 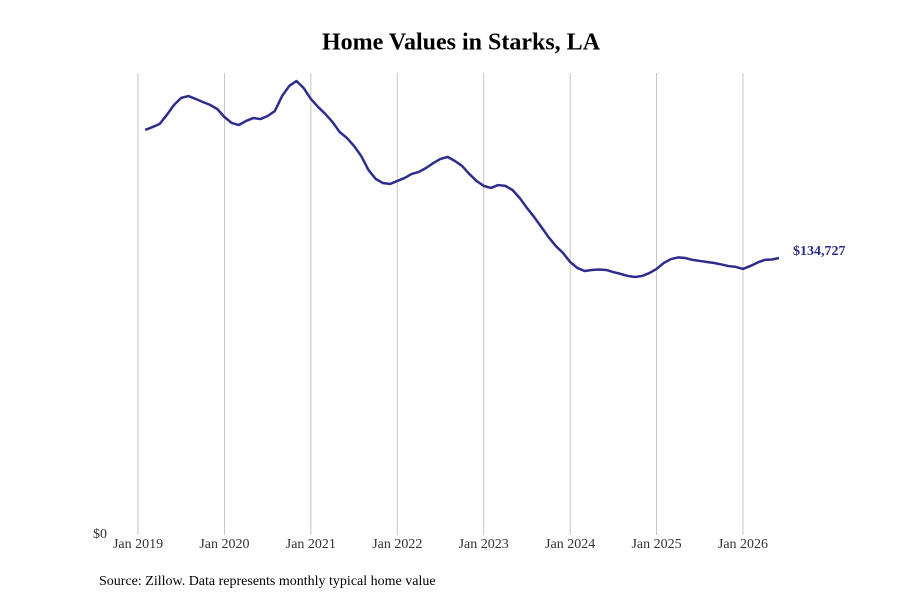 What do you see at coordinates (224, 544) in the screenshot?
I see `x-tick-label: Jan 2020` at bounding box center [224, 544].